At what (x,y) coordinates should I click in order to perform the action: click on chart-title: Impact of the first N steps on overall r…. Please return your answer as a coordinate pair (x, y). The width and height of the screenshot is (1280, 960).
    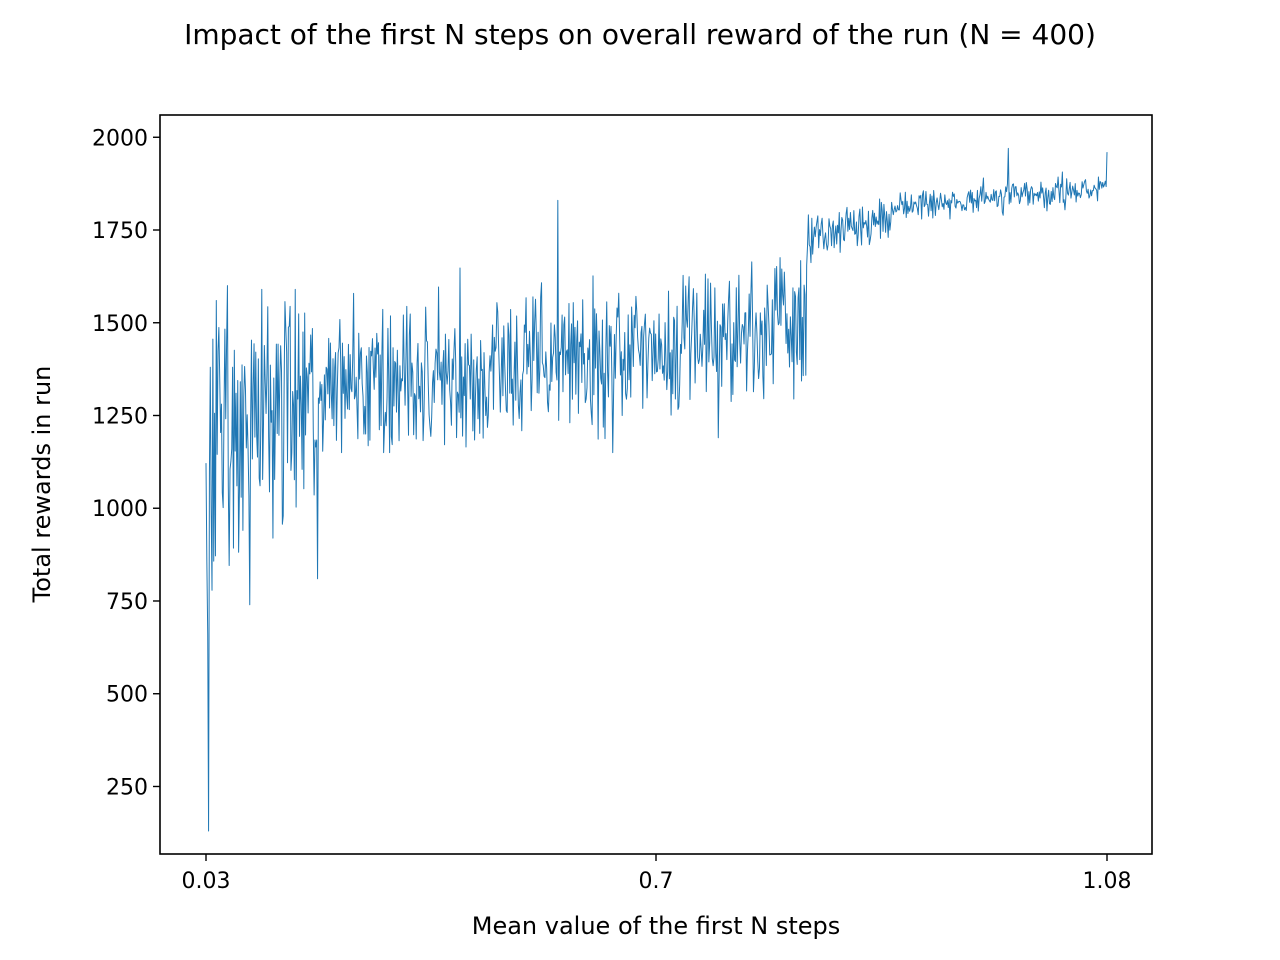
    Looking at the image, I should click on (640, 34).